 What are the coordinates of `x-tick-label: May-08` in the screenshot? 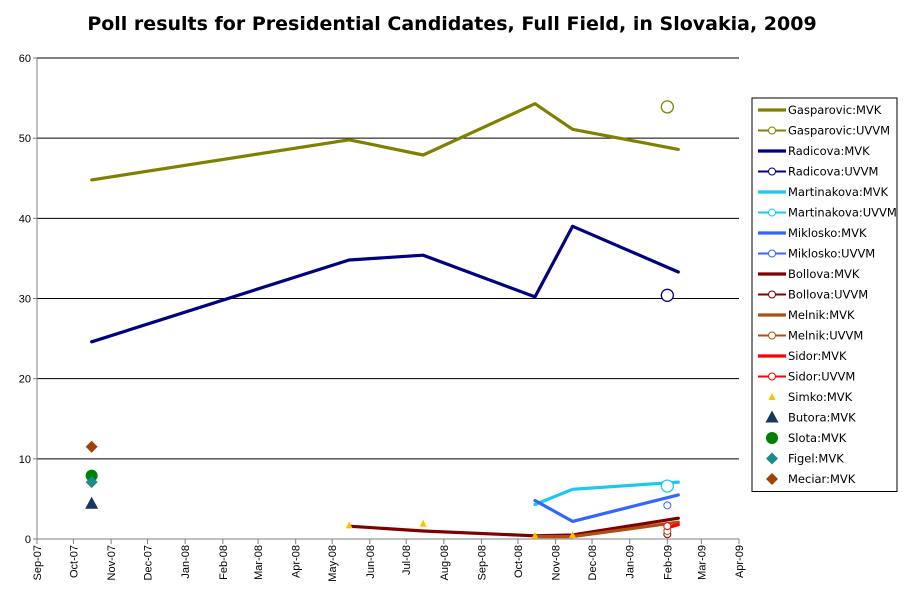 It's located at (333, 563).